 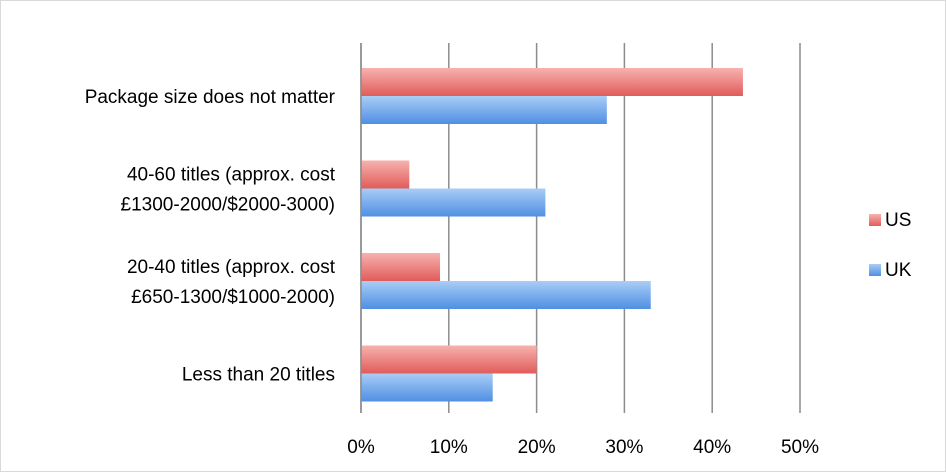 I want to click on x-tick-label: 20%, so click(x=537, y=447).